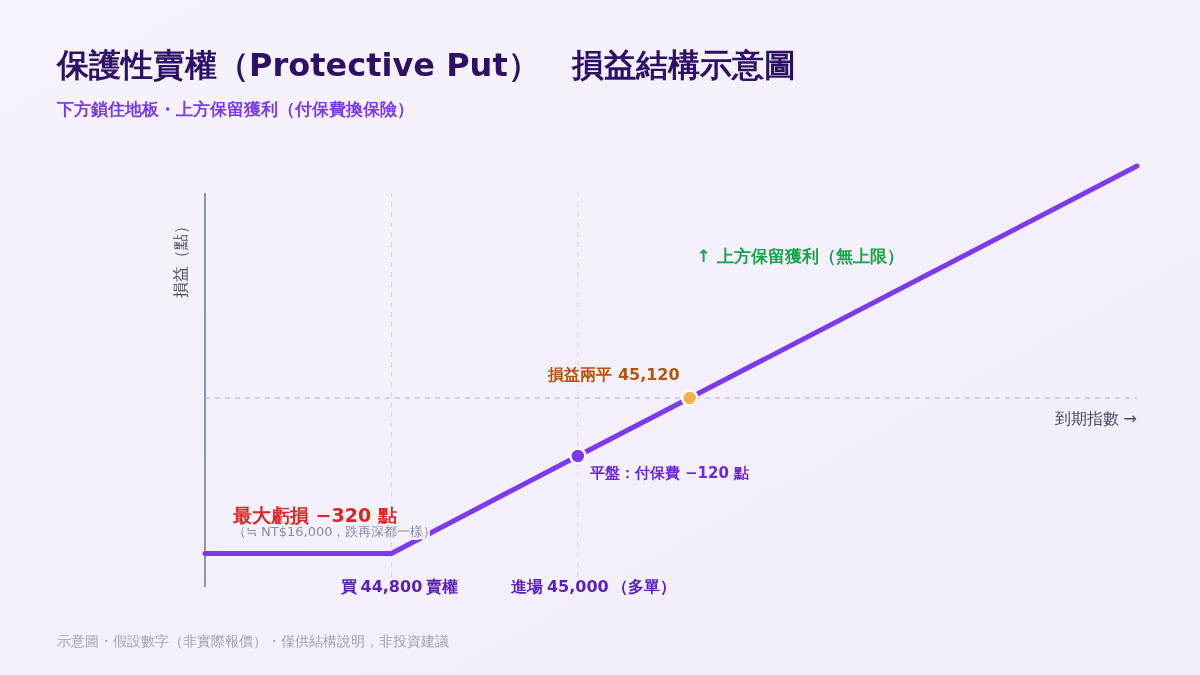  Describe the element at coordinates (577, 586) in the screenshot. I see `x-tick-label: 45,000` at that location.